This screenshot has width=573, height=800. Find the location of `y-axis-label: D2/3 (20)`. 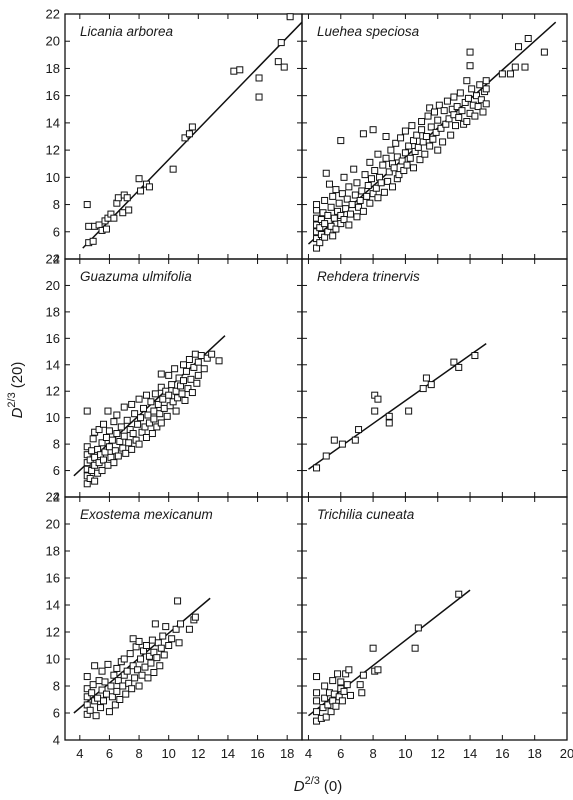

y-axis-label: D2/3 (20) is located at coordinates (16, 390).